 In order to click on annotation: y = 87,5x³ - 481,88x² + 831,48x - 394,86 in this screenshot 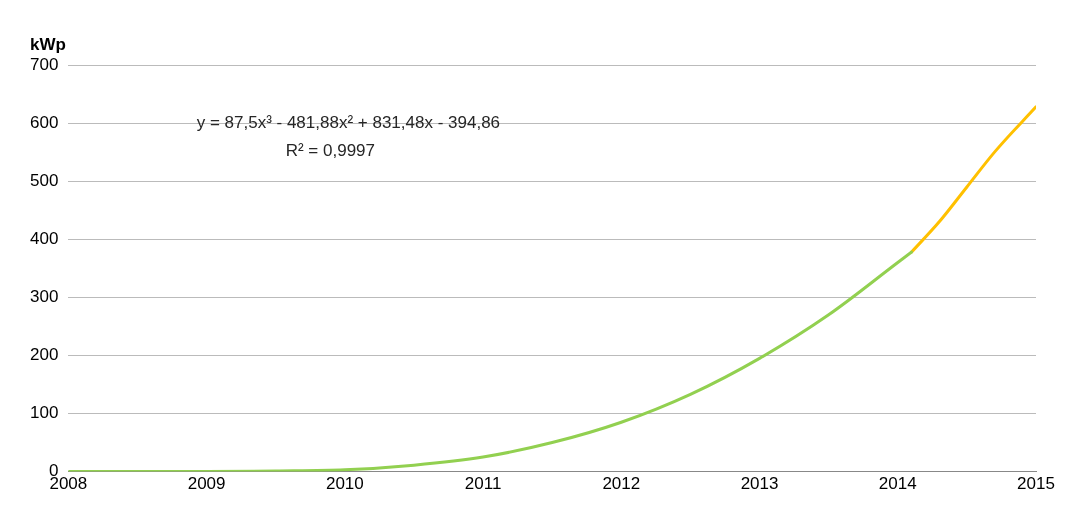, I will do `click(348, 122)`.